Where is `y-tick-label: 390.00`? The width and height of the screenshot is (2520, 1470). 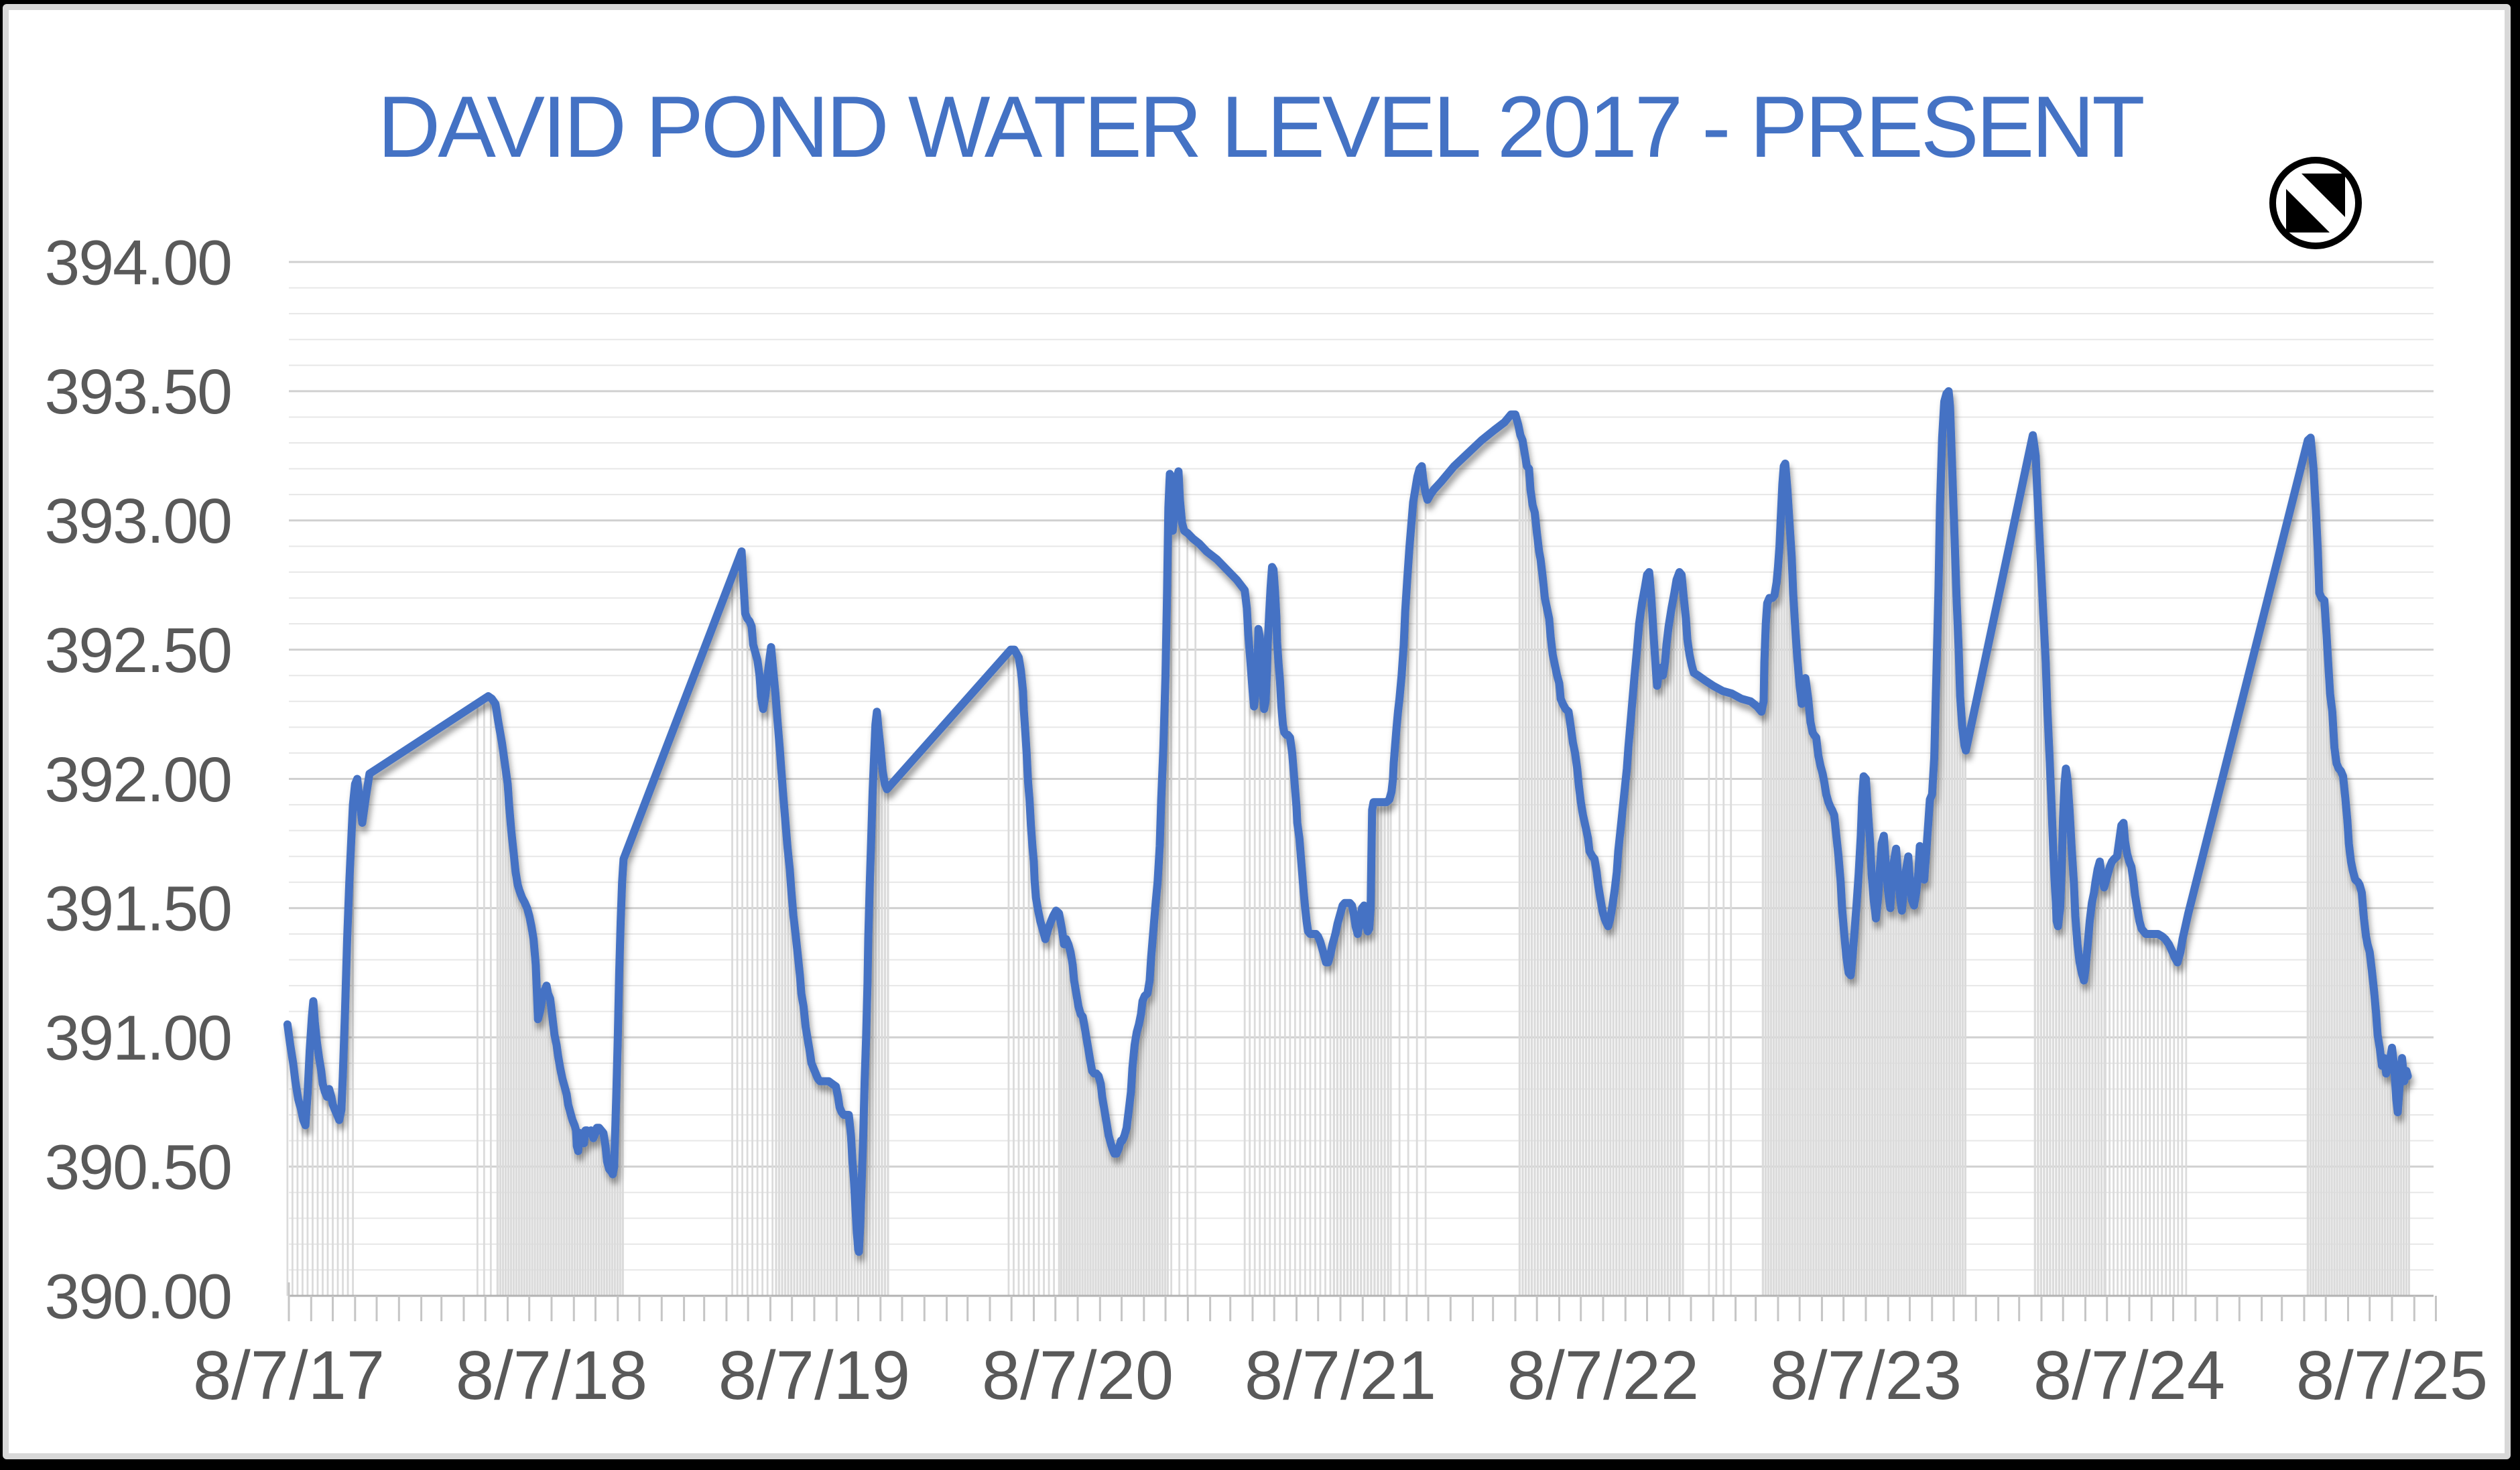
y-tick-label: 390.00 is located at coordinates (137, 1296).